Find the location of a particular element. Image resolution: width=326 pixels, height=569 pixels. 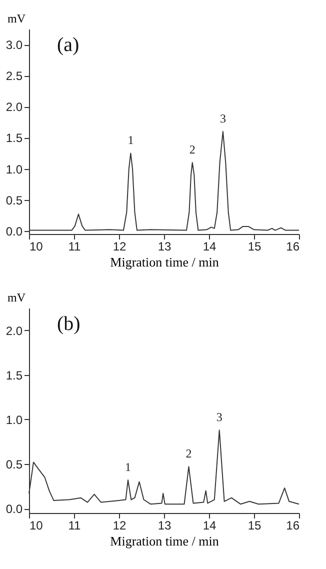

chart-title: (a) is located at coordinates (68, 45).